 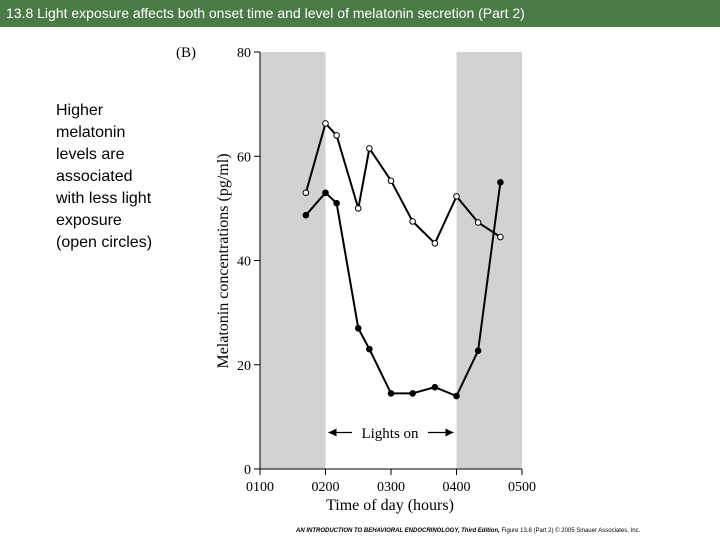 I want to click on series-layer, so click(x=403, y=260).